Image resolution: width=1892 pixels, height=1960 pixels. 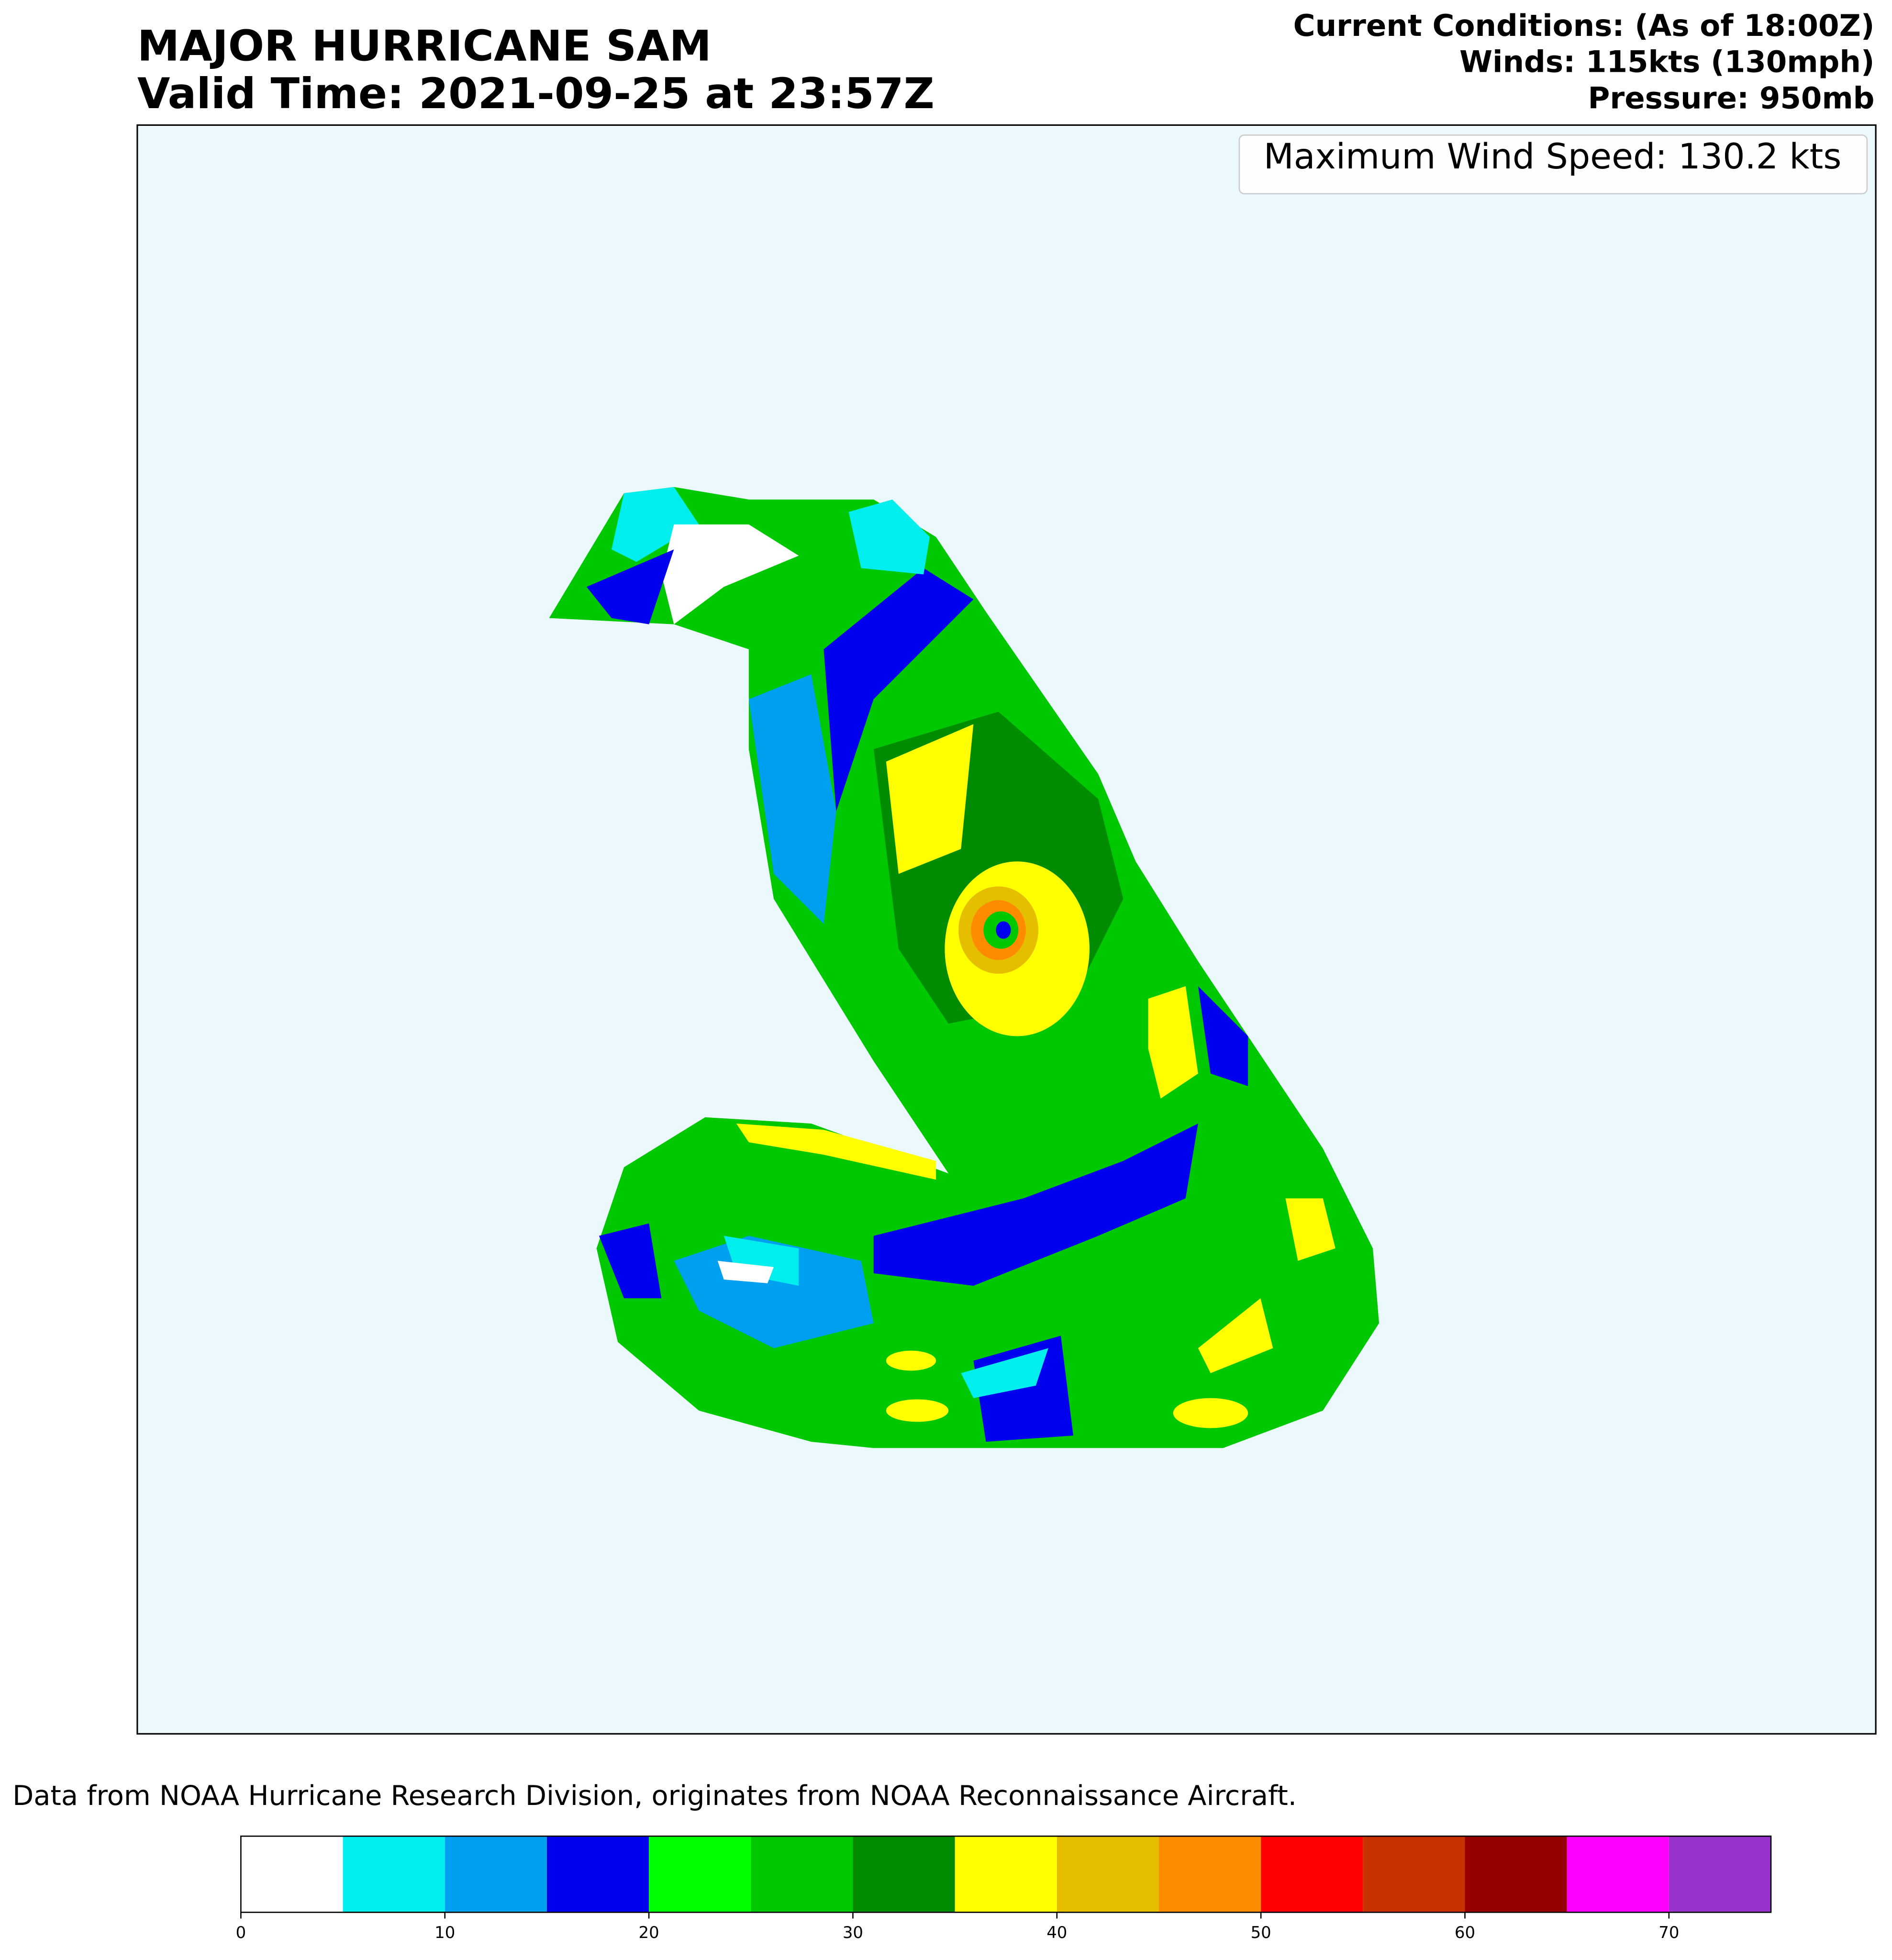 I want to click on x-tick-label: 60, so click(x=1465, y=1933).